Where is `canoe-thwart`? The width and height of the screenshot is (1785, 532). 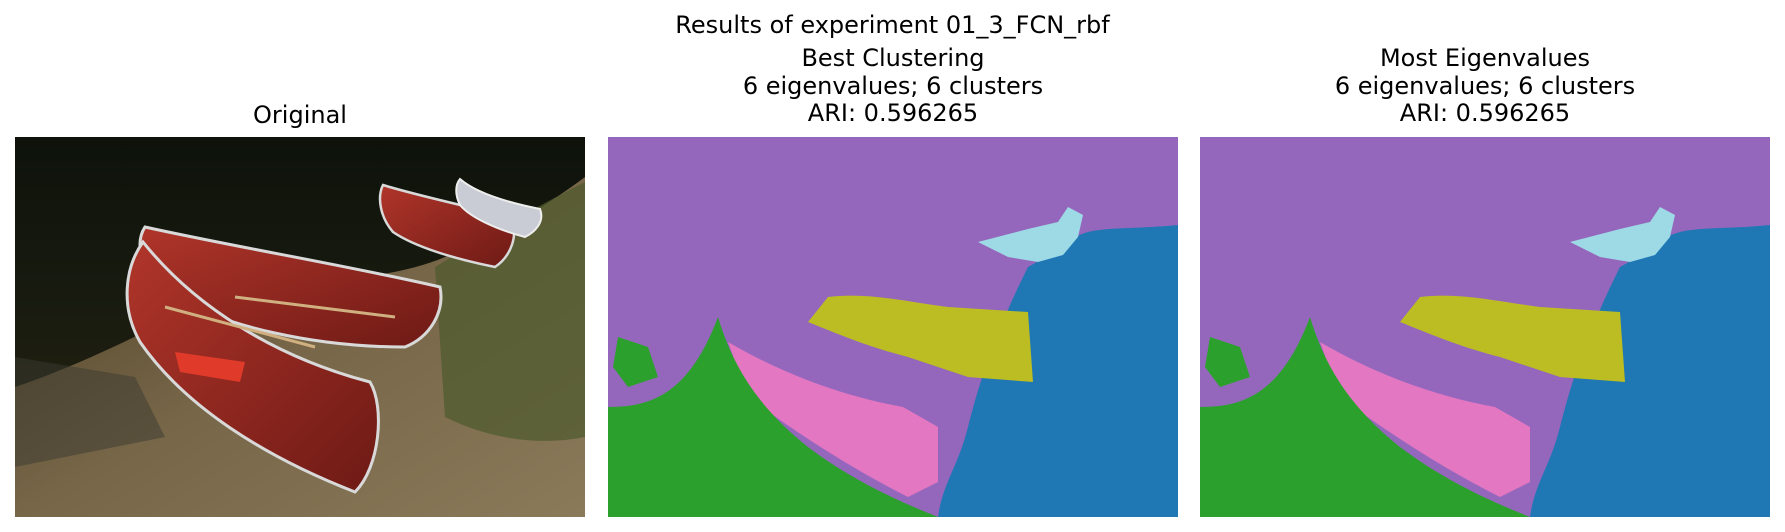 canoe-thwart is located at coordinates (315, 307).